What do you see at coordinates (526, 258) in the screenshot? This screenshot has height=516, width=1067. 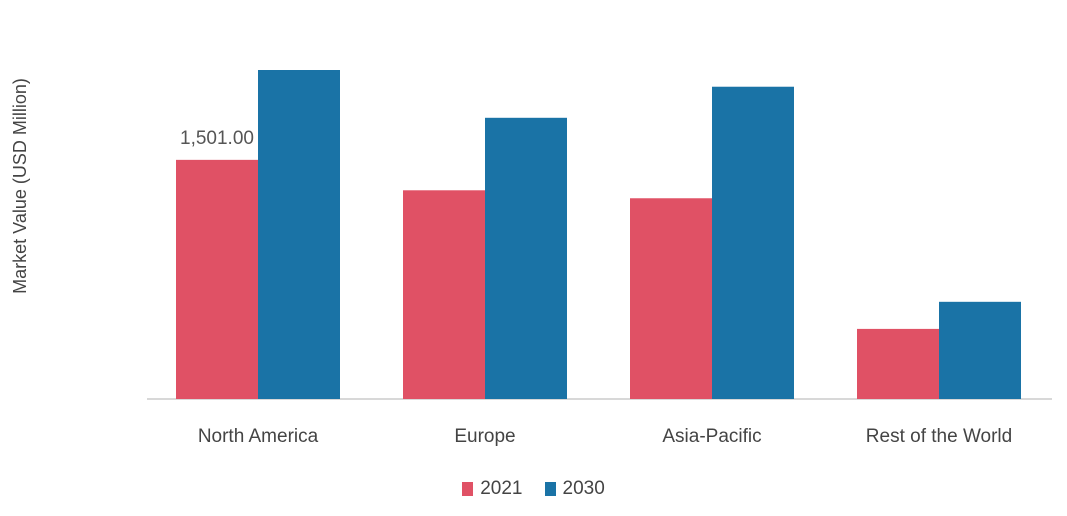 I see `bar-2030-europe` at bounding box center [526, 258].